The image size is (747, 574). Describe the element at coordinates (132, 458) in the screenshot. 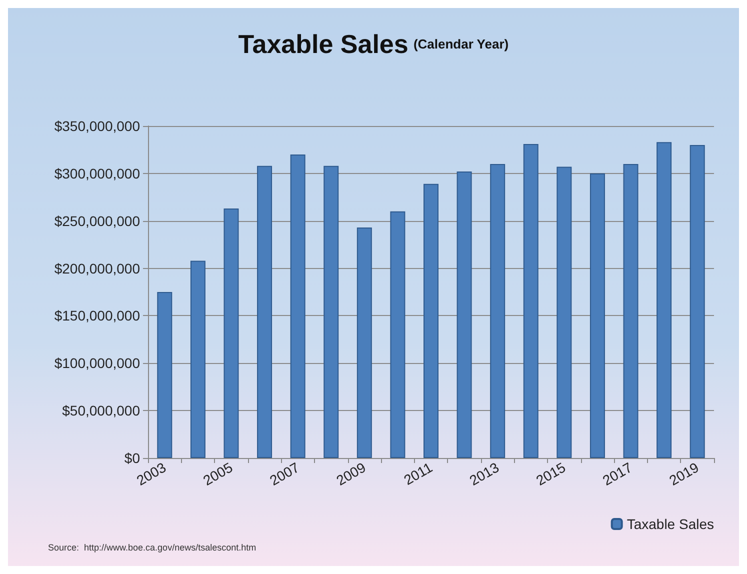

I see `y-tick-label: $0` at that location.